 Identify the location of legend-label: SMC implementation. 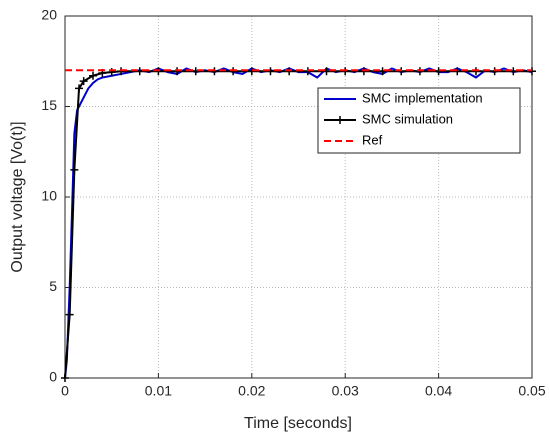
(422, 97).